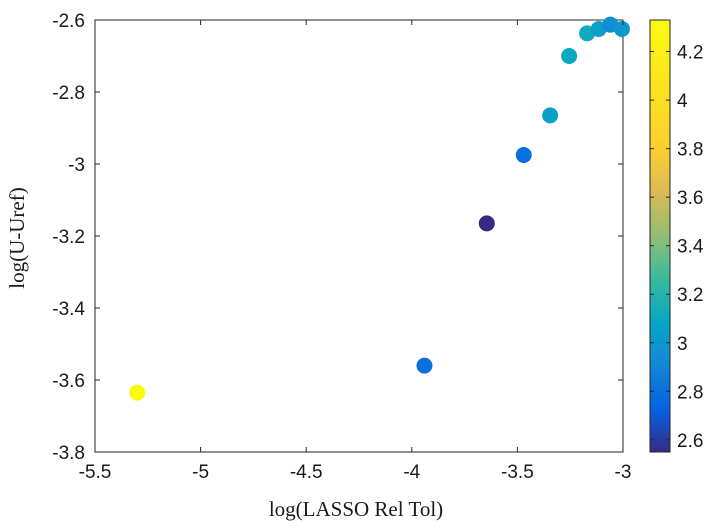 The width and height of the screenshot is (713, 528). What do you see at coordinates (200, 472) in the screenshot?
I see `x-tick-label-1: -5` at bounding box center [200, 472].